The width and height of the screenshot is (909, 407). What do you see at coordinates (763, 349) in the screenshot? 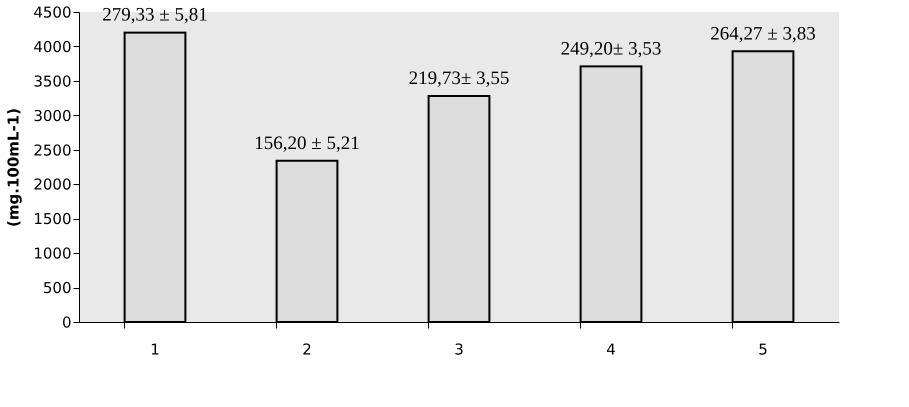
I see `x-tick-label: 5` at bounding box center [763, 349].